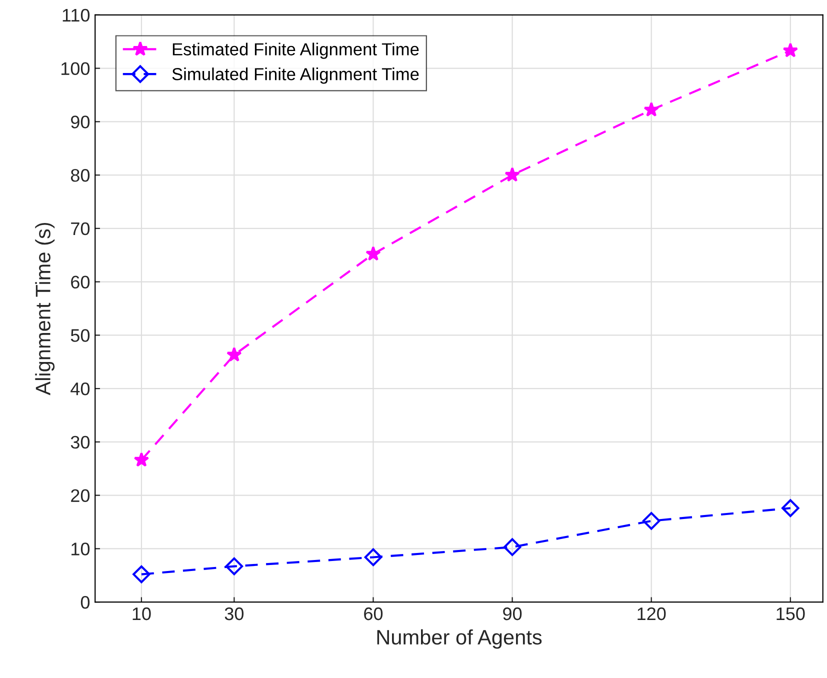  I want to click on y-tick-label: 20, so click(80, 495).